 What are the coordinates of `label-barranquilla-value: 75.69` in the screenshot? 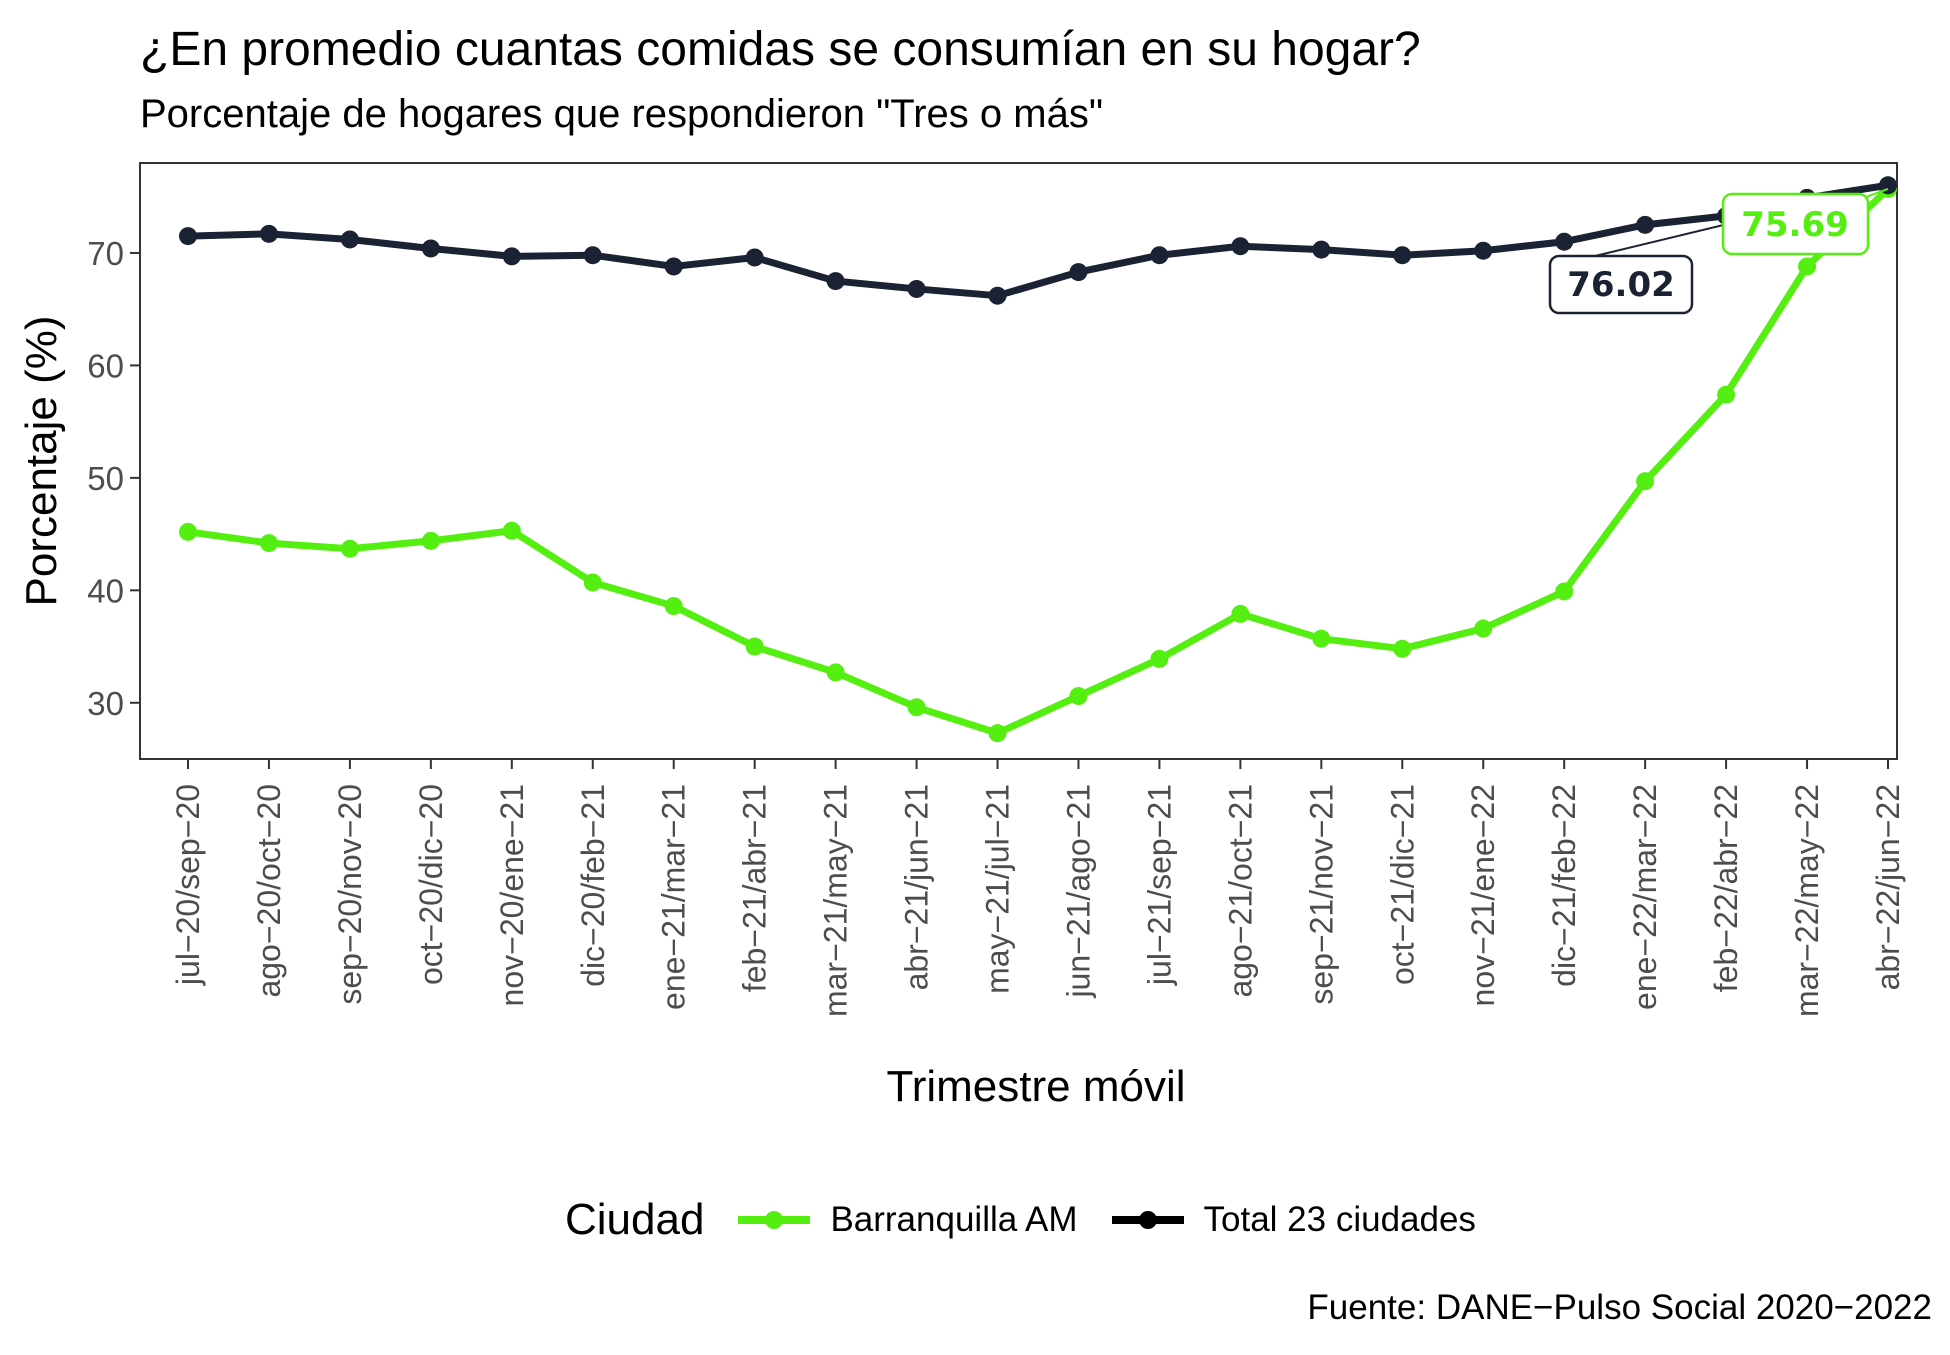 It's located at (1795, 225).